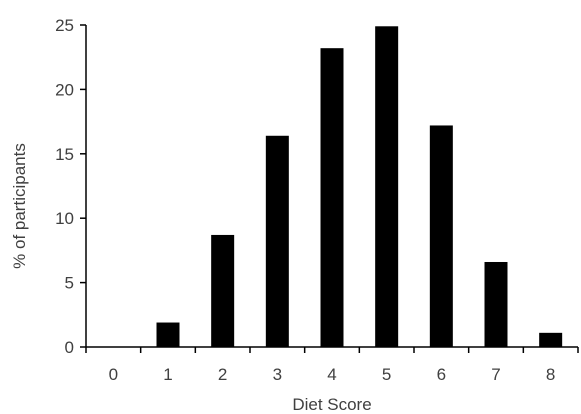  Describe the element at coordinates (441, 374) in the screenshot. I see `x-tick-label: 6` at that location.